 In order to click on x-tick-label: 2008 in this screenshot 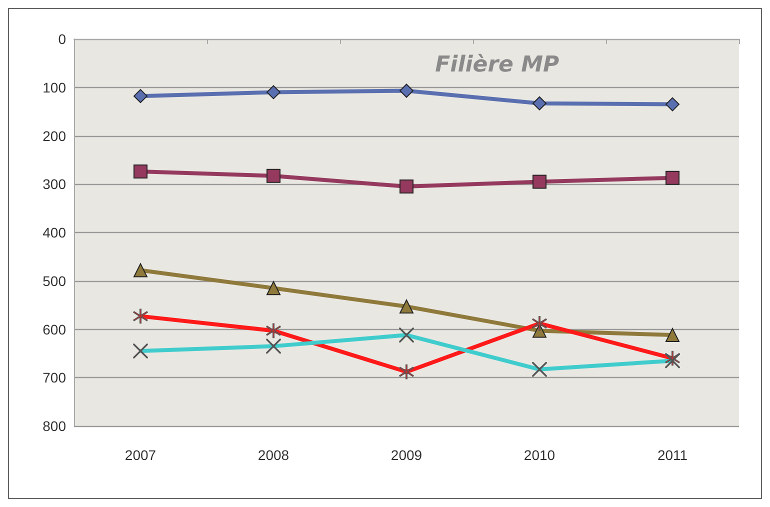, I will do `click(274, 455)`.